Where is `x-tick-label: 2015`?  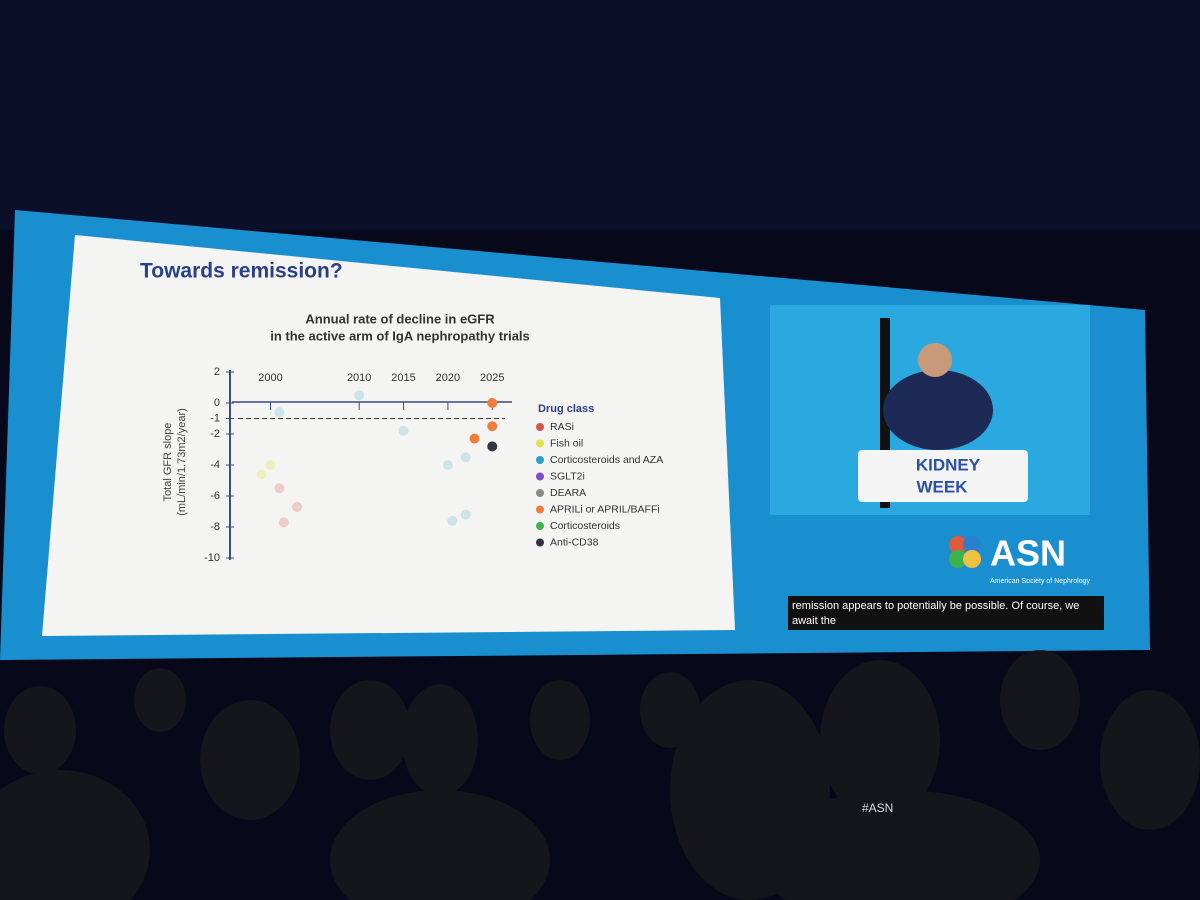
x-tick-label: 2015 is located at coordinates (403, 378).